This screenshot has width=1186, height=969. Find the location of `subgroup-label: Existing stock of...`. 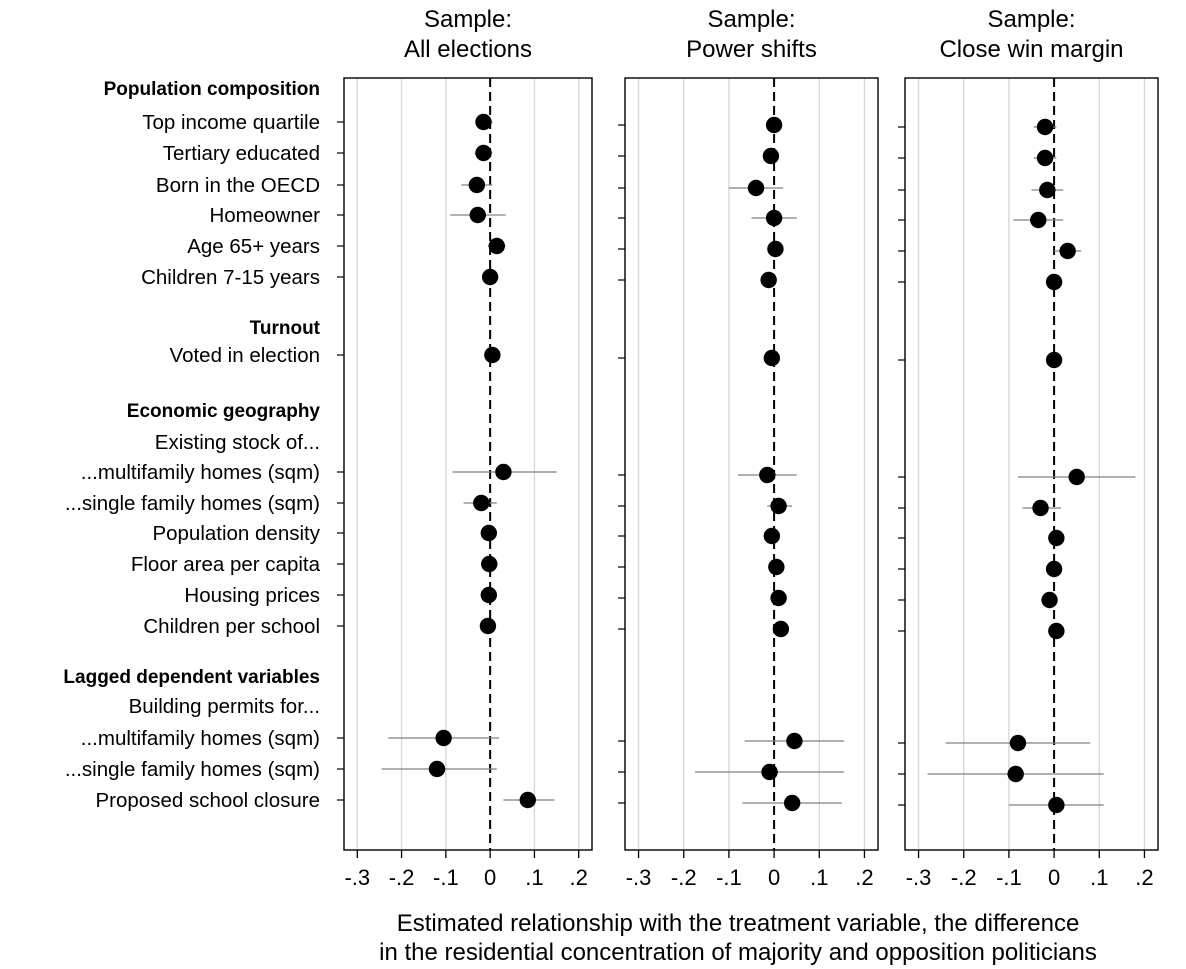

subgroup-label: Existing stock of... is located at coordinates (237, 442).